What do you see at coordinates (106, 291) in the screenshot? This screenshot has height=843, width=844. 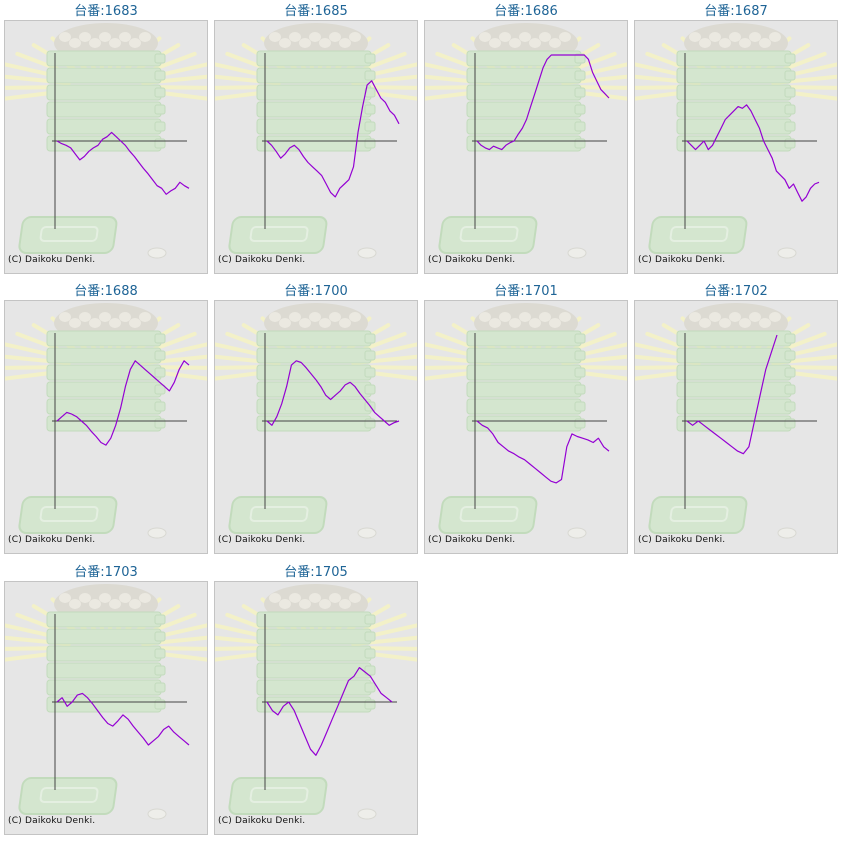 I see `chart-title-link: 台番:1688` at bounding box center [106, 291].